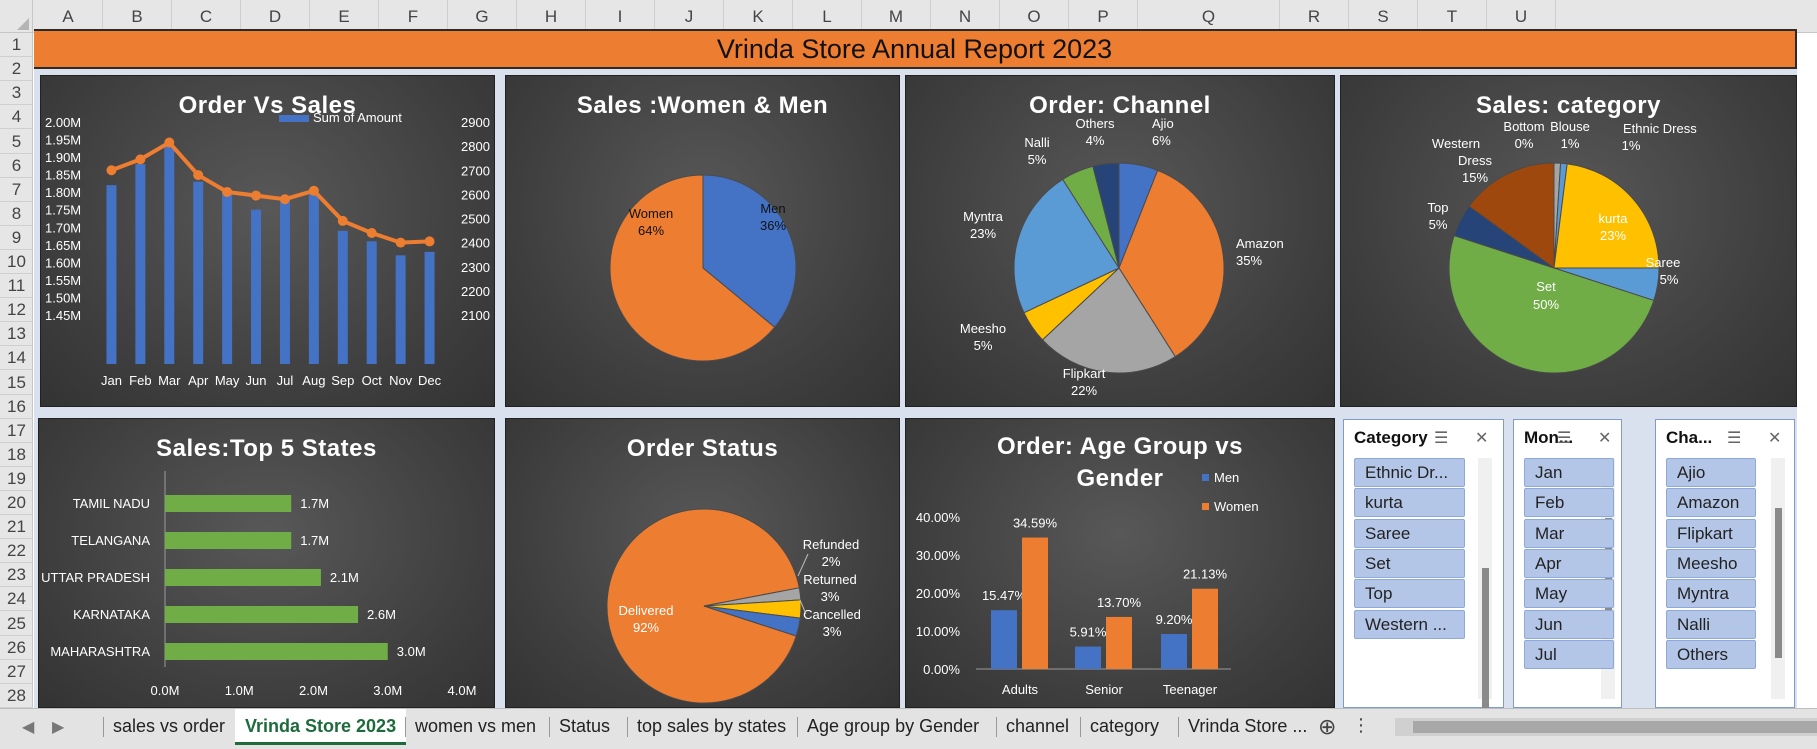 The image size is (1817, 749). I want to click on column-header-D: D, so click(275, 16).